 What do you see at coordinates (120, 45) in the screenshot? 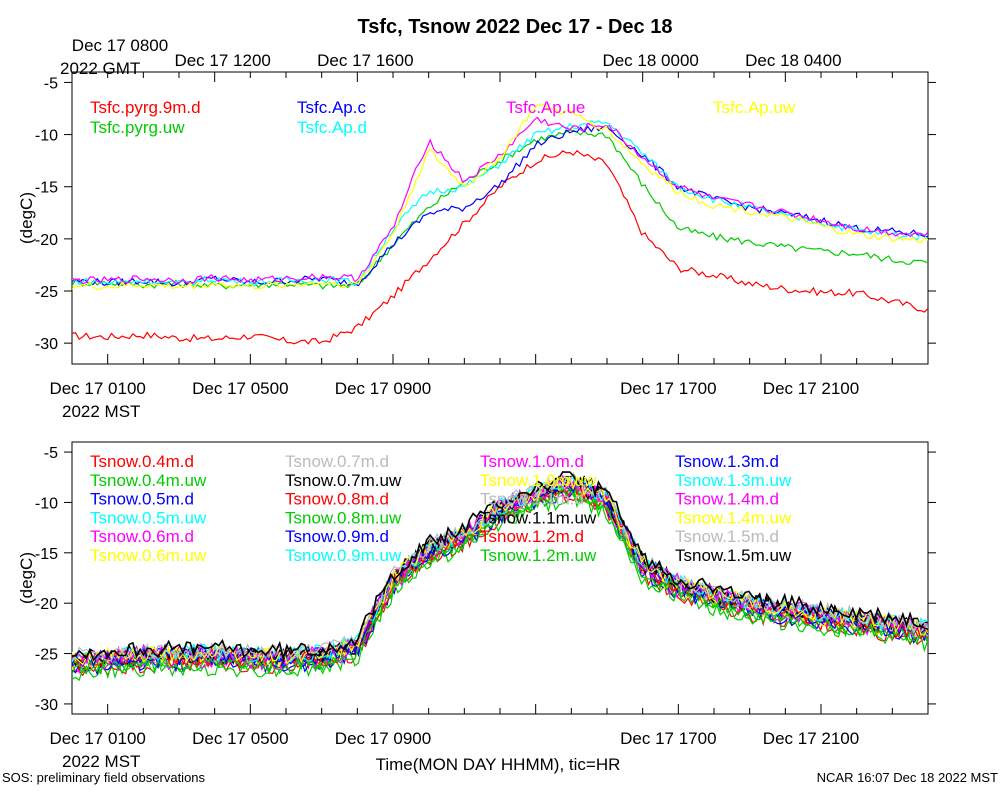
I see `top-tick-label: Dec 17 0800` at bounding box center [120, 45].